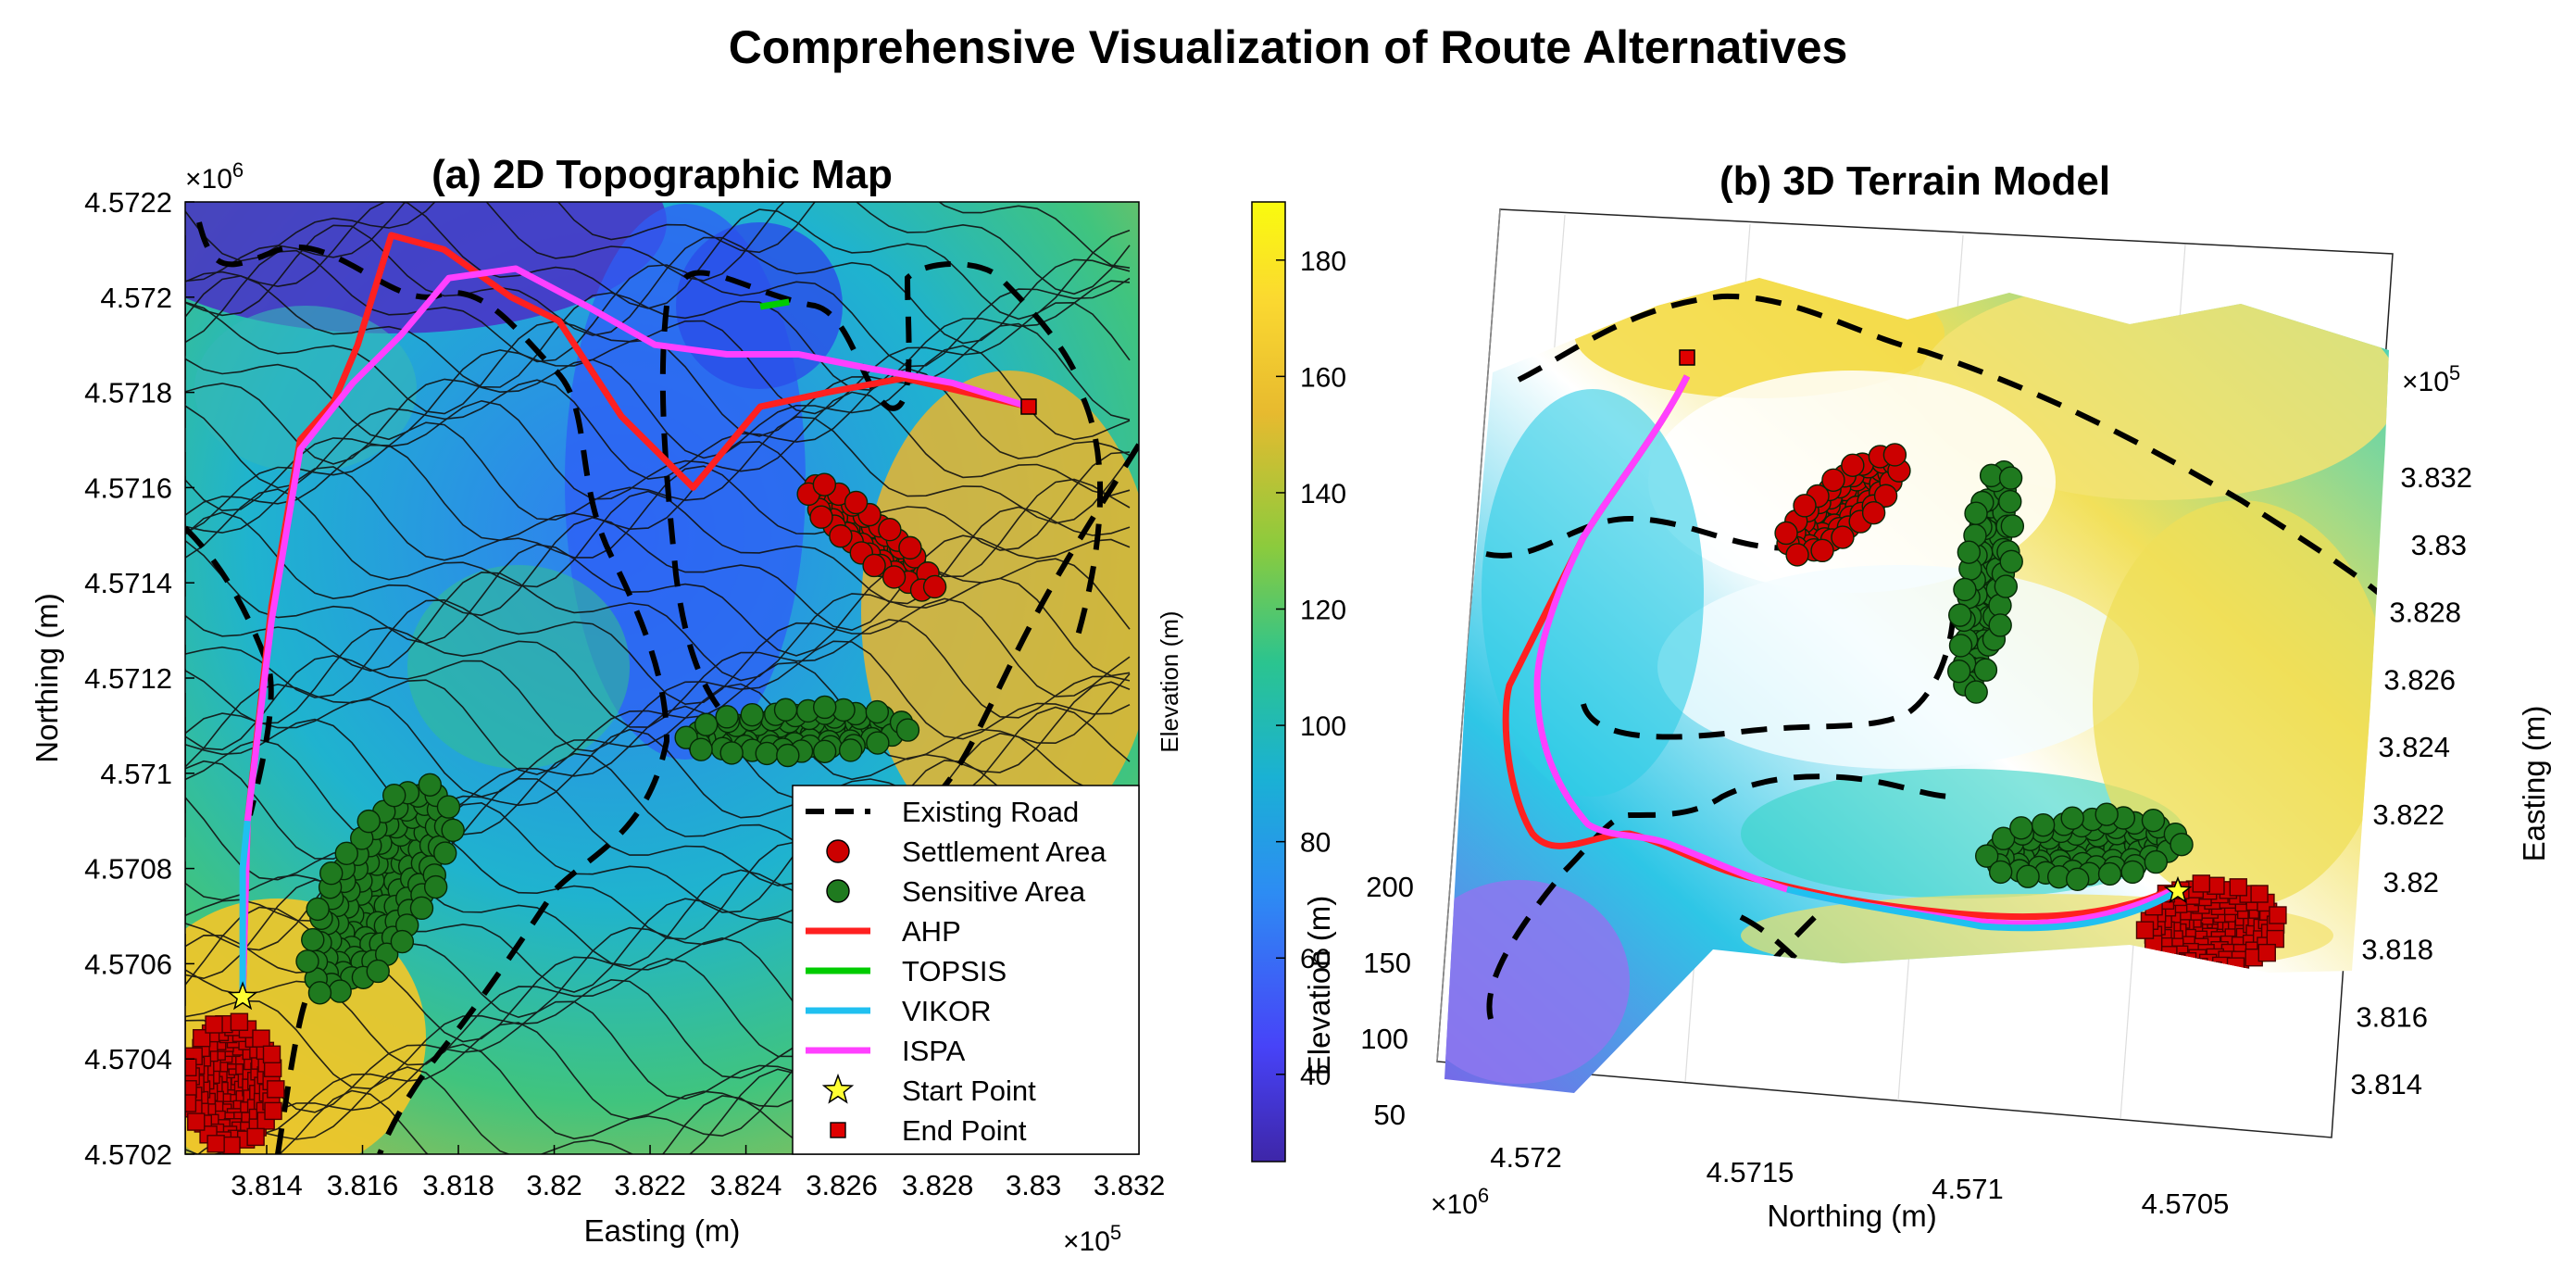 The height and width of the screenshot is (1282, 2576). I want to click on legend-label: Sensitive Area, so click(994, 891).